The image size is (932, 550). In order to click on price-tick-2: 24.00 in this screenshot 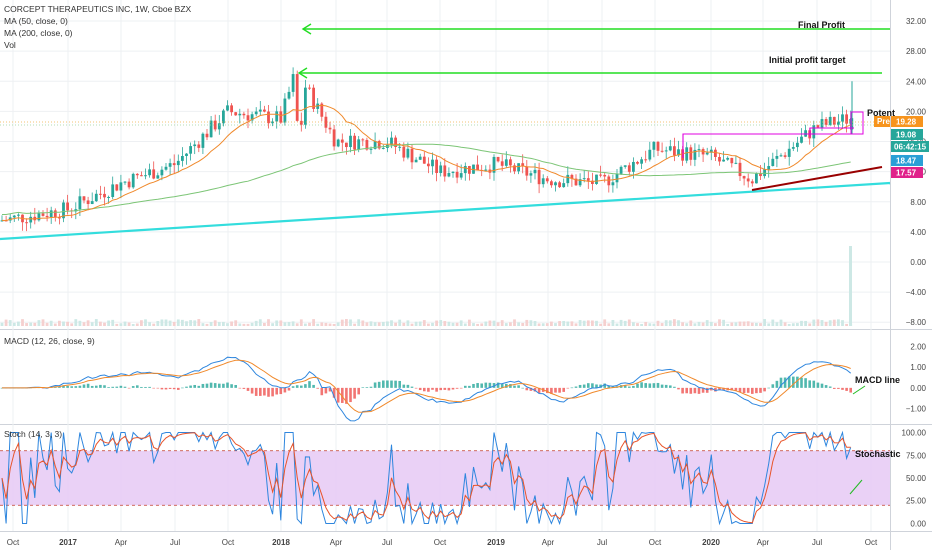, I will do `click(916, 81)`.